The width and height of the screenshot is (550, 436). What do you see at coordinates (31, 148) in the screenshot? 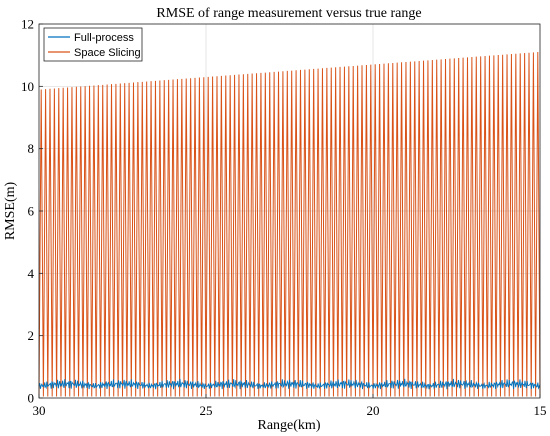
I see `y-tick-label: 8` at bounding box center [31, 148].